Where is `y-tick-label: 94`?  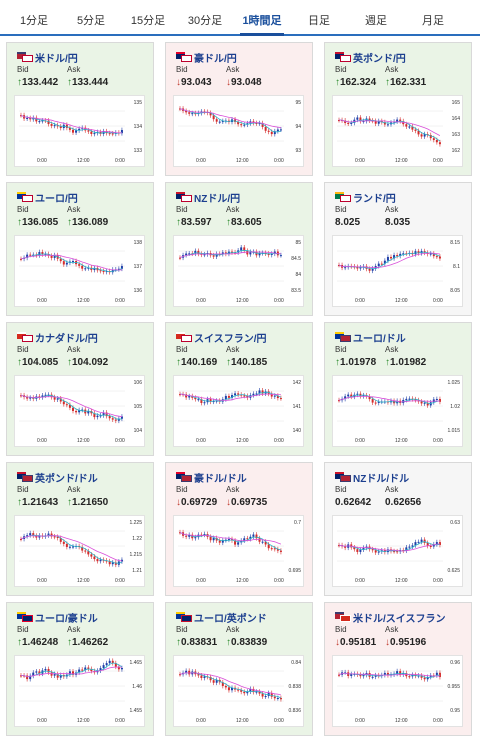 y-tick-label: 94 is located at coordinates (298, 127).